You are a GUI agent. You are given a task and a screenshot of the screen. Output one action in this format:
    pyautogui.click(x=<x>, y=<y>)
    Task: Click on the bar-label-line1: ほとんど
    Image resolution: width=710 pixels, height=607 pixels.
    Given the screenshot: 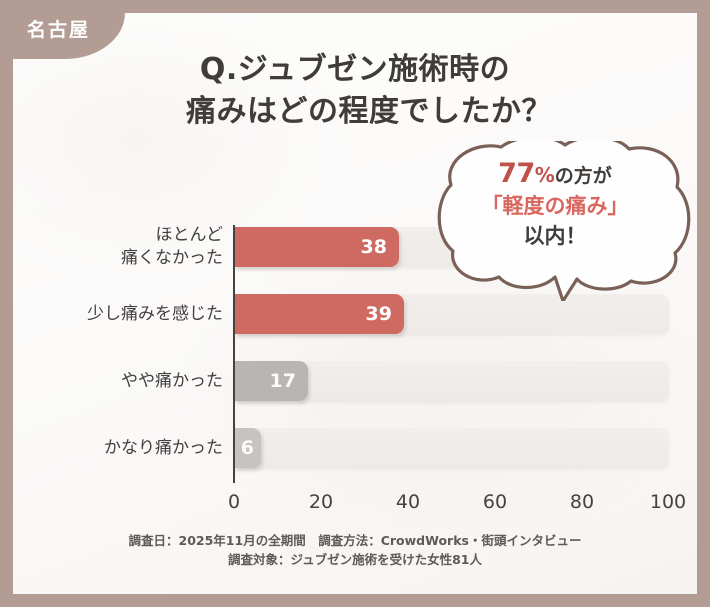 What is the action you would take?
    pyautogui.click(x=189, y=235)
    